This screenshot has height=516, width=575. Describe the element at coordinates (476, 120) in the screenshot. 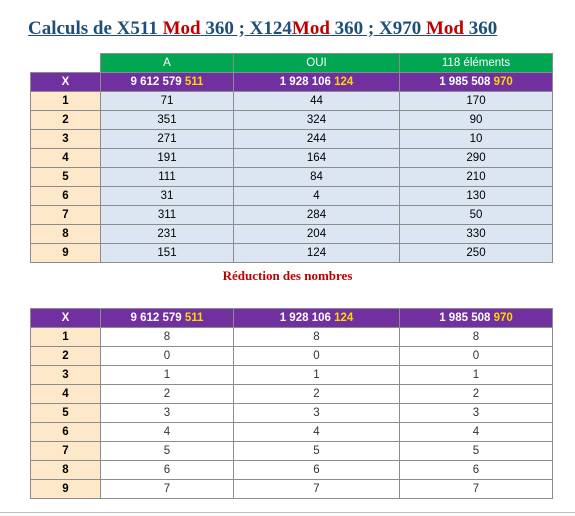

I see `value-cell: 90` at that location.